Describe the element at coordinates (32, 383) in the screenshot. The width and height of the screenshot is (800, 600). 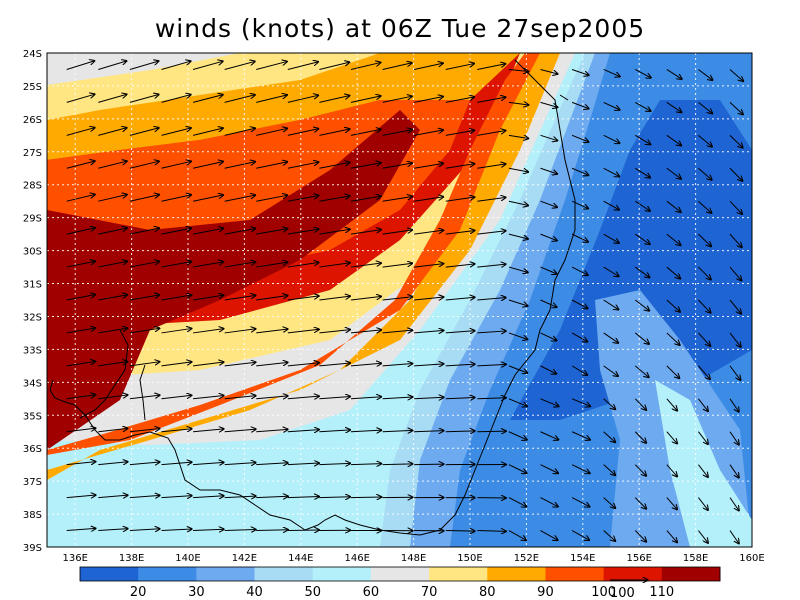
I see `lat-tick-label: 34S` at that location.